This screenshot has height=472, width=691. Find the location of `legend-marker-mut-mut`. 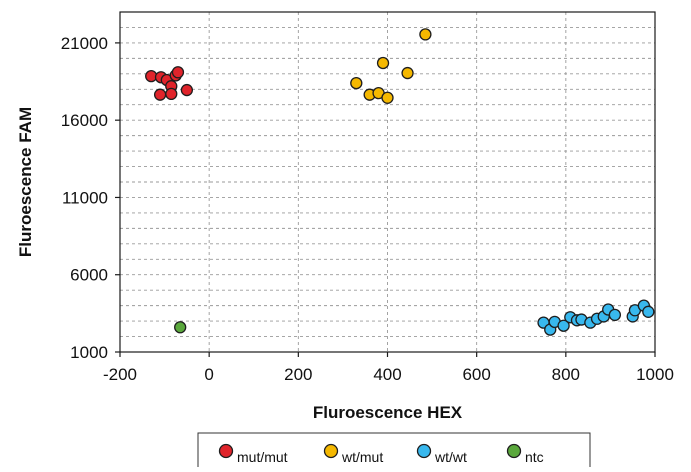

legend-marker-mut-mut is located at coordinates (226, 451).